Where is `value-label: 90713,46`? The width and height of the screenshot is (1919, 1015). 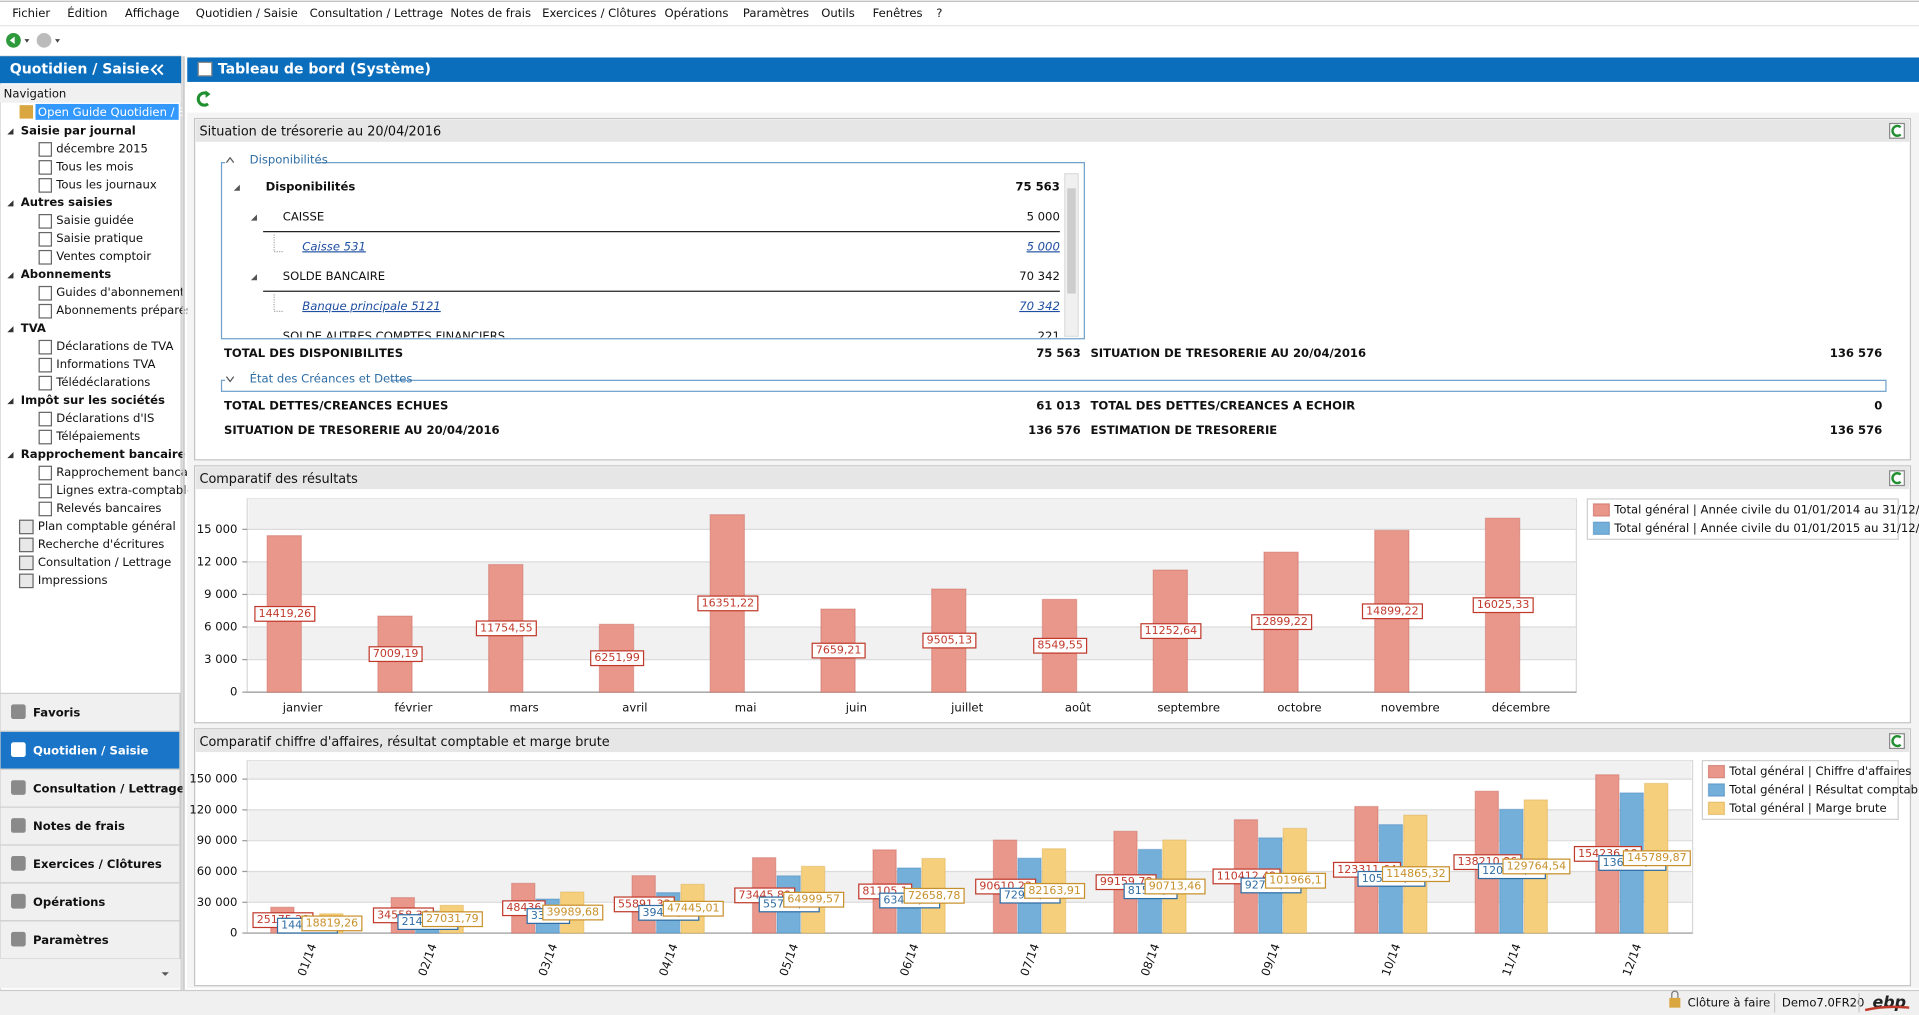 value-label: 90713,46 is located at coordinates (1175, 886).